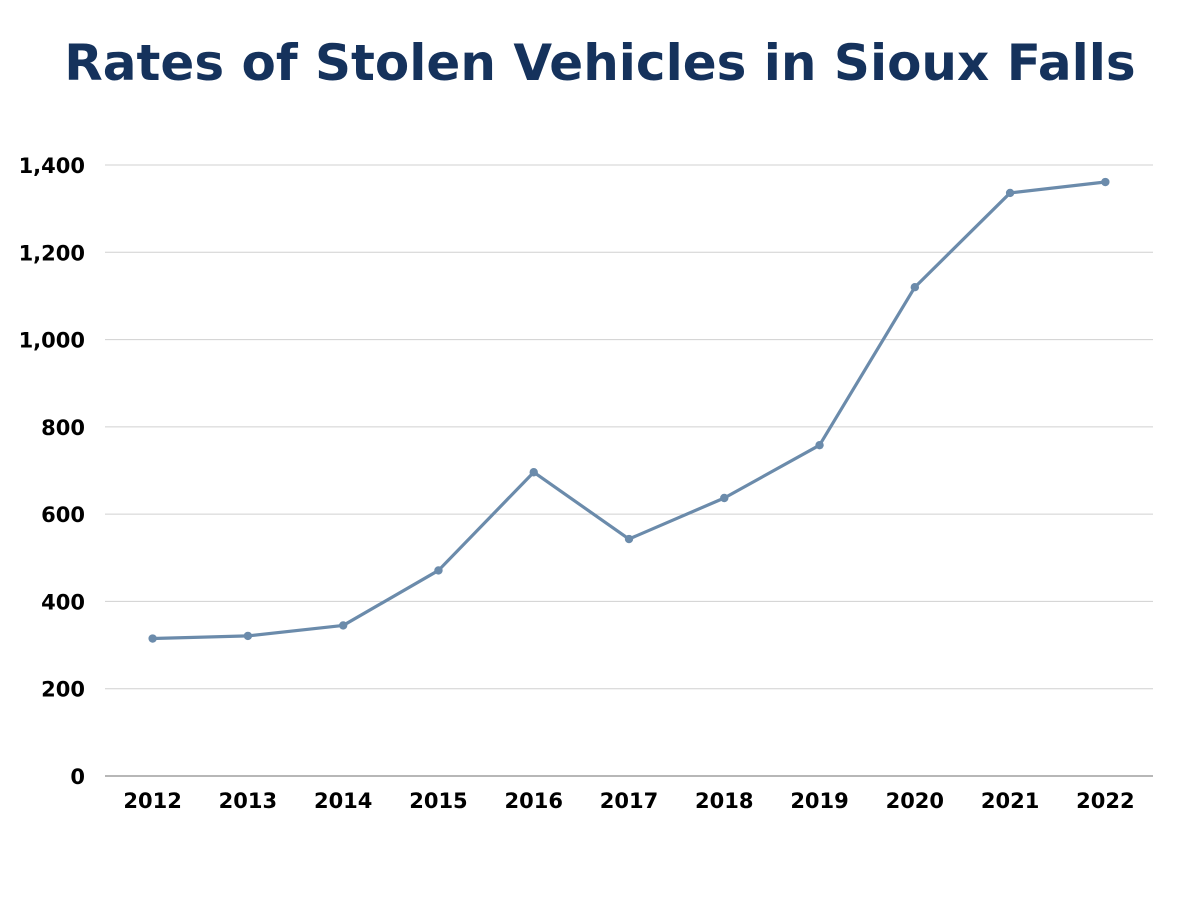  Describe the element at coordinates (629, 801) in the screenshot. I see `x-tick-label: 2017` at that location.